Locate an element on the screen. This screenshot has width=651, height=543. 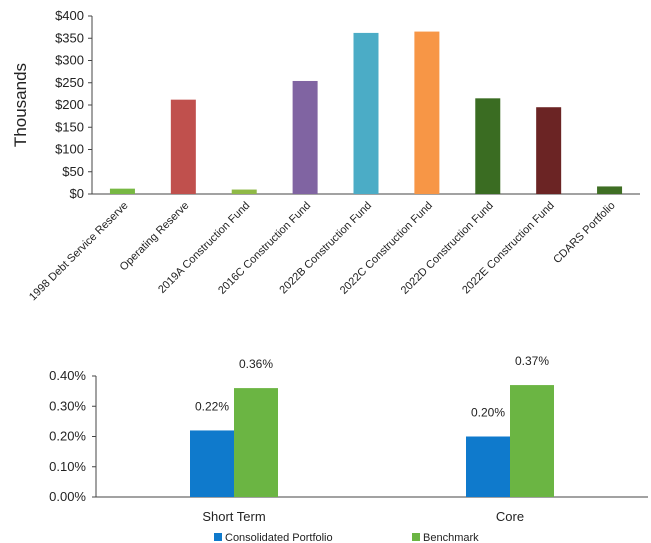
data-label: 0.37% is located at coordinates (532, 361).